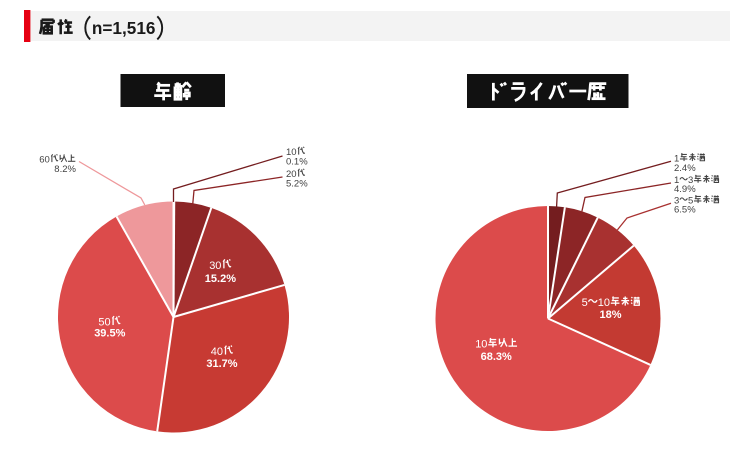  What do you see at coordinates (611, 315) in the screenshot?
I see `svg-text: 18%` at bounding box center [611, 315].